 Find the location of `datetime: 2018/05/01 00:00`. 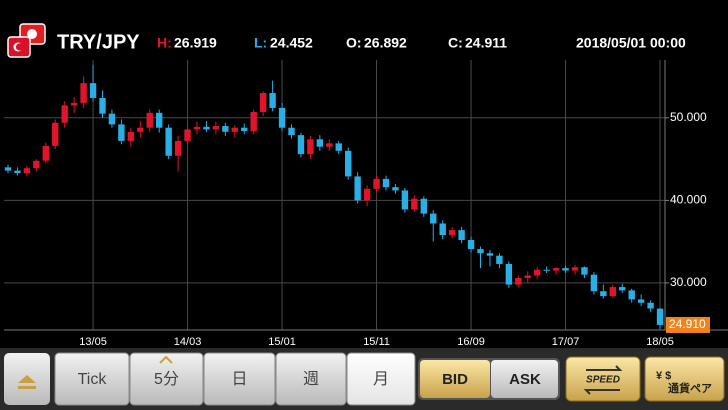

datetime: 2018/05/01 00:00 is located at coordinates (631, 43).